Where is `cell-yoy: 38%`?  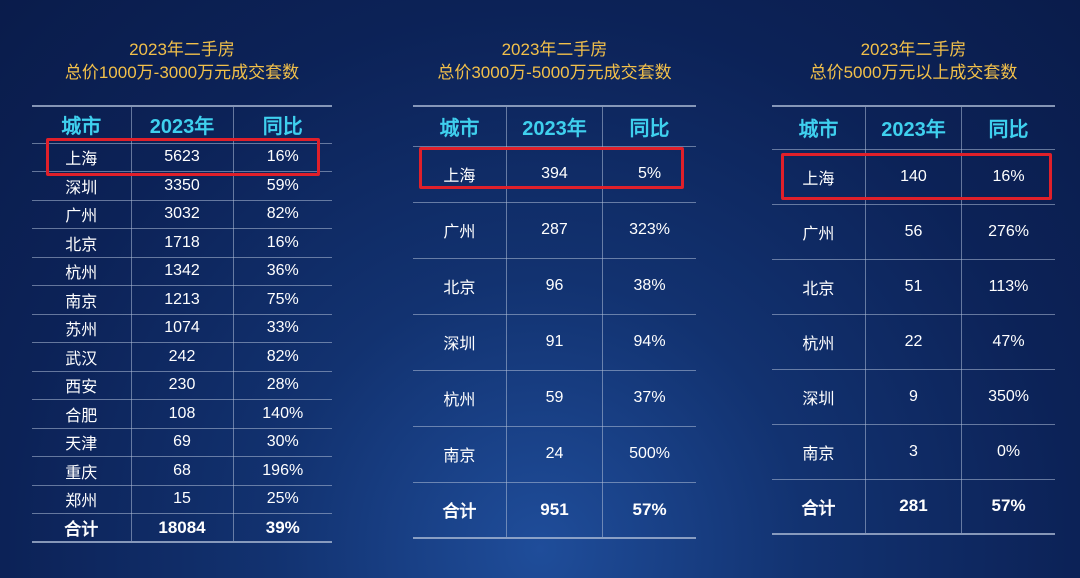 cell-yoy: 38% is located at coordinates (649, 286).